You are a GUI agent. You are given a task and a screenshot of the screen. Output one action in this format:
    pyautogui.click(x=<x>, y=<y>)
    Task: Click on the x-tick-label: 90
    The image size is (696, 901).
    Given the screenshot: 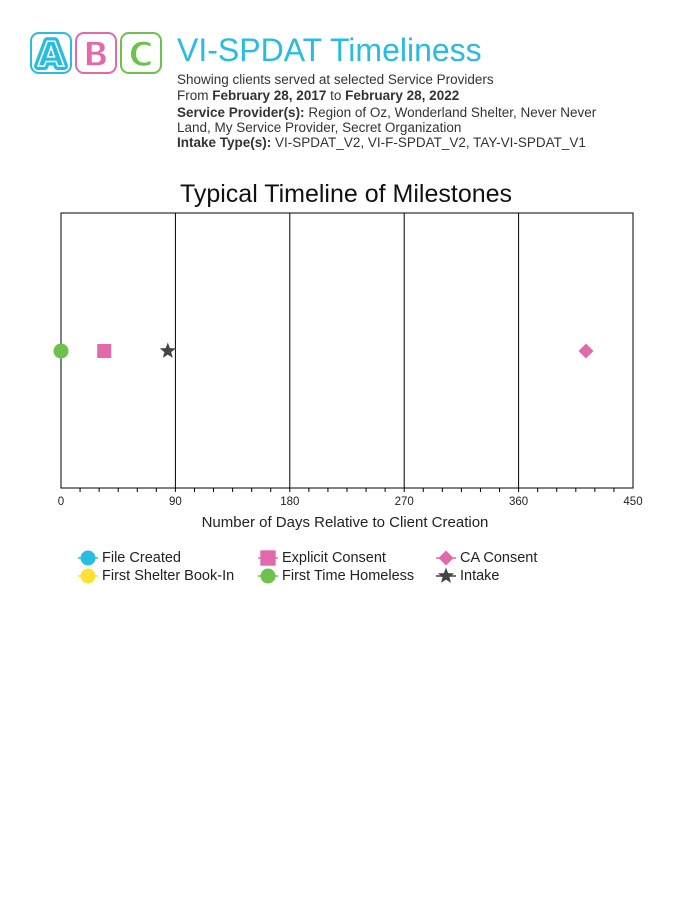 What is the action you would take?
    pyautogui.click(x=175, y=502)
    